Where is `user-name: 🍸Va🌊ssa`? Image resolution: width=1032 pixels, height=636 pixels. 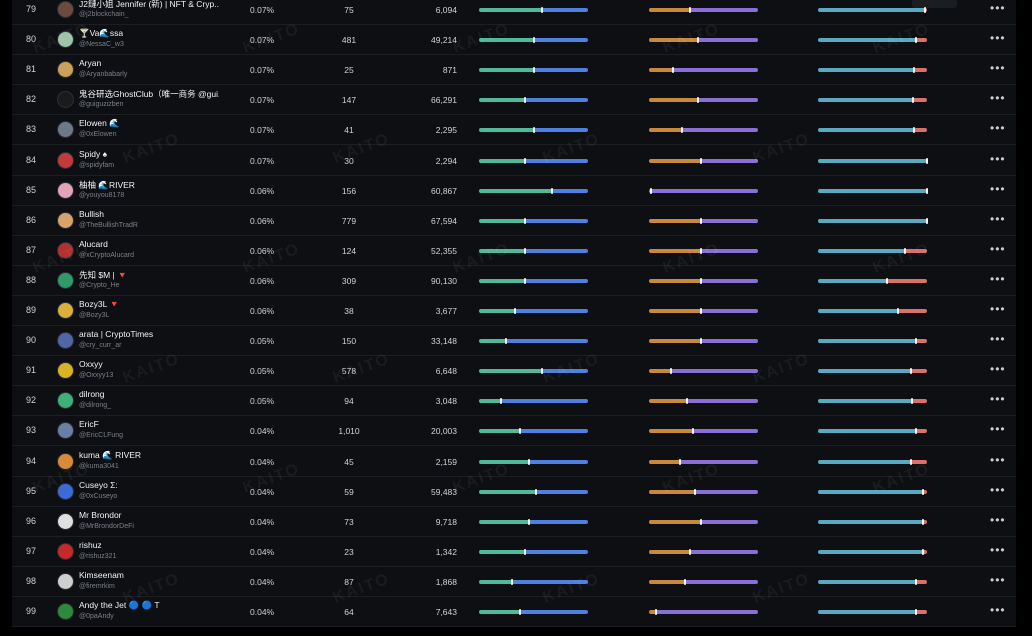 user-name: 🍸Va🌊ssa is located at coordinates (101, 33).